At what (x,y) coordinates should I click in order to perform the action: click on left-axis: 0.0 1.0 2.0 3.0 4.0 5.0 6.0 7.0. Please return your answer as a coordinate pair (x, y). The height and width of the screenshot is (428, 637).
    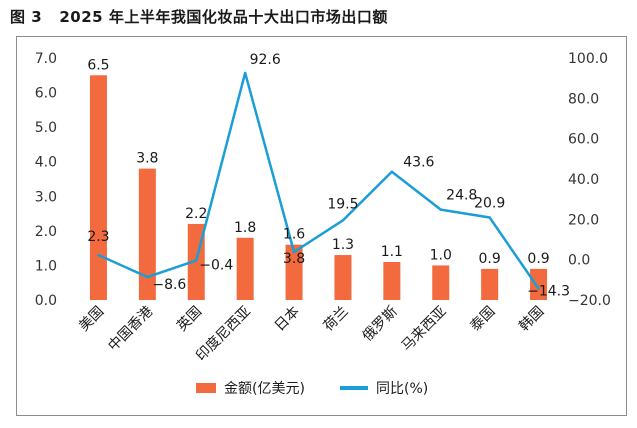
    Looking at the image, I should click on (46, 180).